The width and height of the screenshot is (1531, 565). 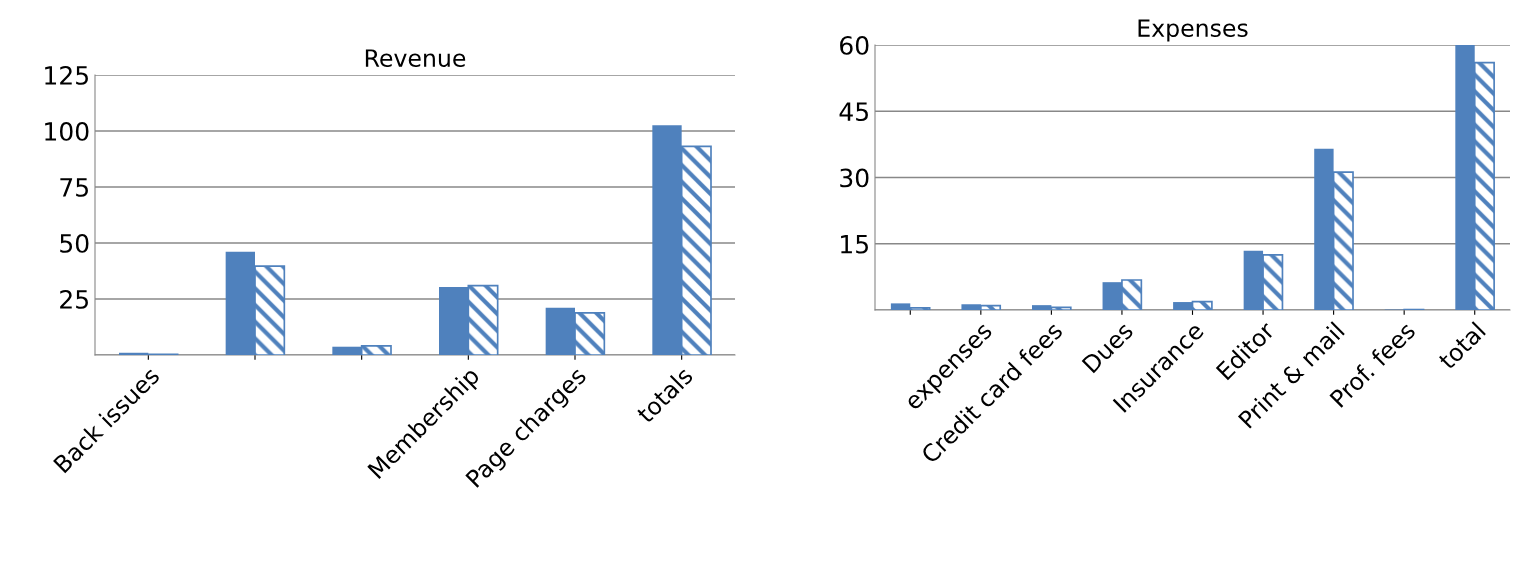 I want to click on y-tick-label: 25, so click(x=74, y=299).